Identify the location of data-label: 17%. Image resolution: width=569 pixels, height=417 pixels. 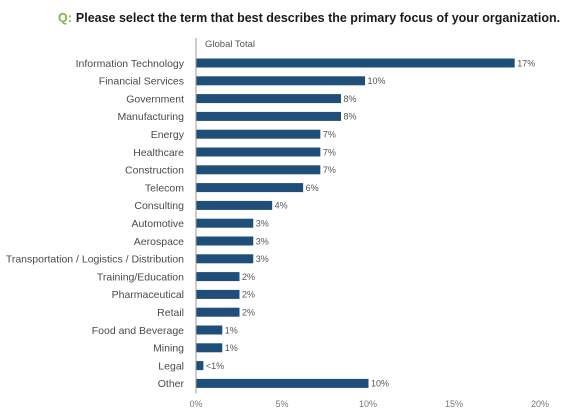
(526, 63).